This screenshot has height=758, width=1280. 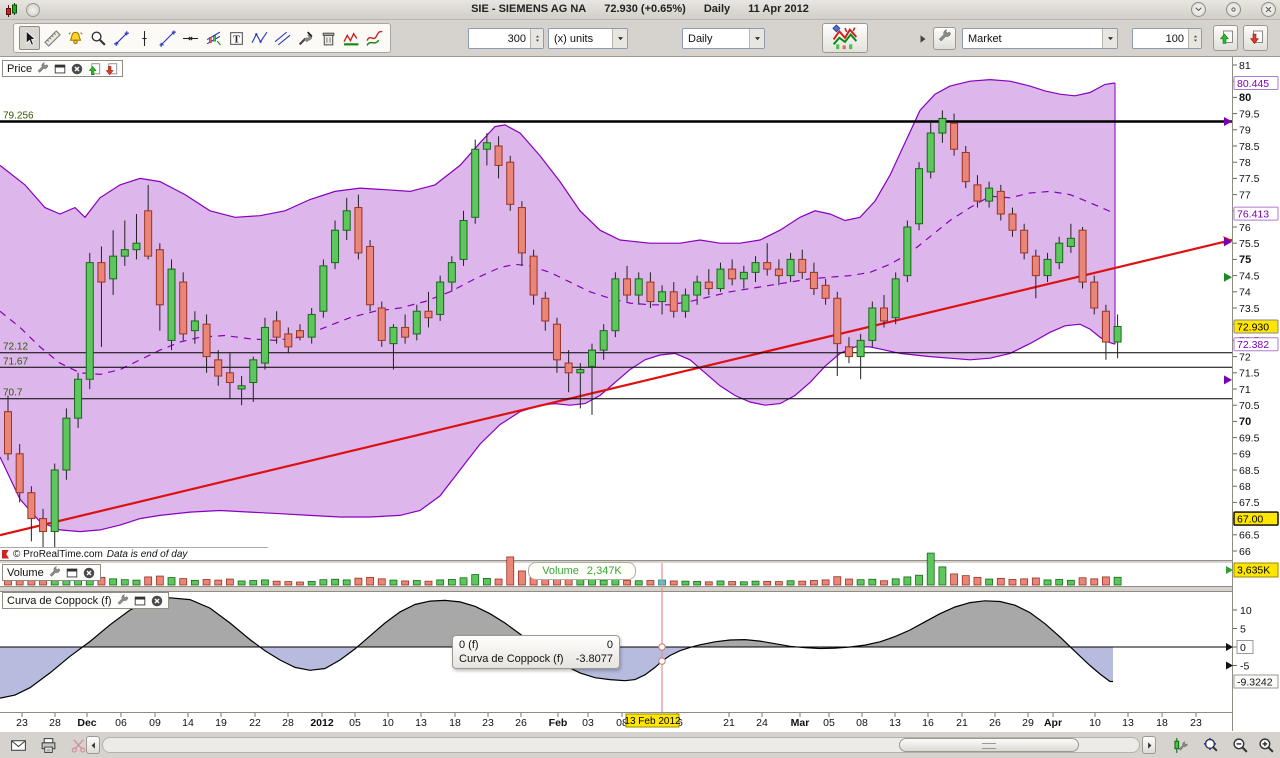 What do you see at coordinates (98, 38) in the screenshot?
I see `zoom-icon` at bounding box center [98, 38].